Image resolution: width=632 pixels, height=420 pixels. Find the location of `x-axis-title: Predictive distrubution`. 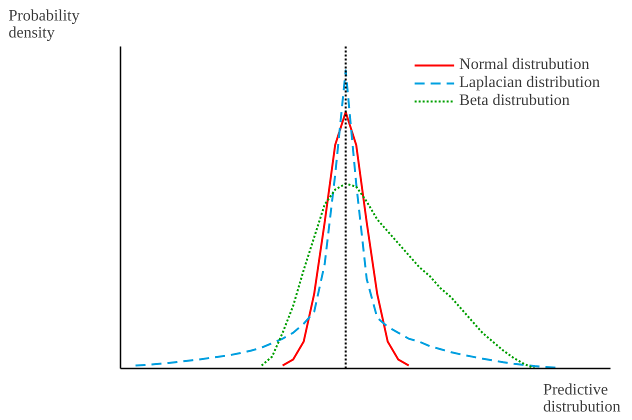

x-axis-title: Predictive distrubution is located at coordinates (582, 399).